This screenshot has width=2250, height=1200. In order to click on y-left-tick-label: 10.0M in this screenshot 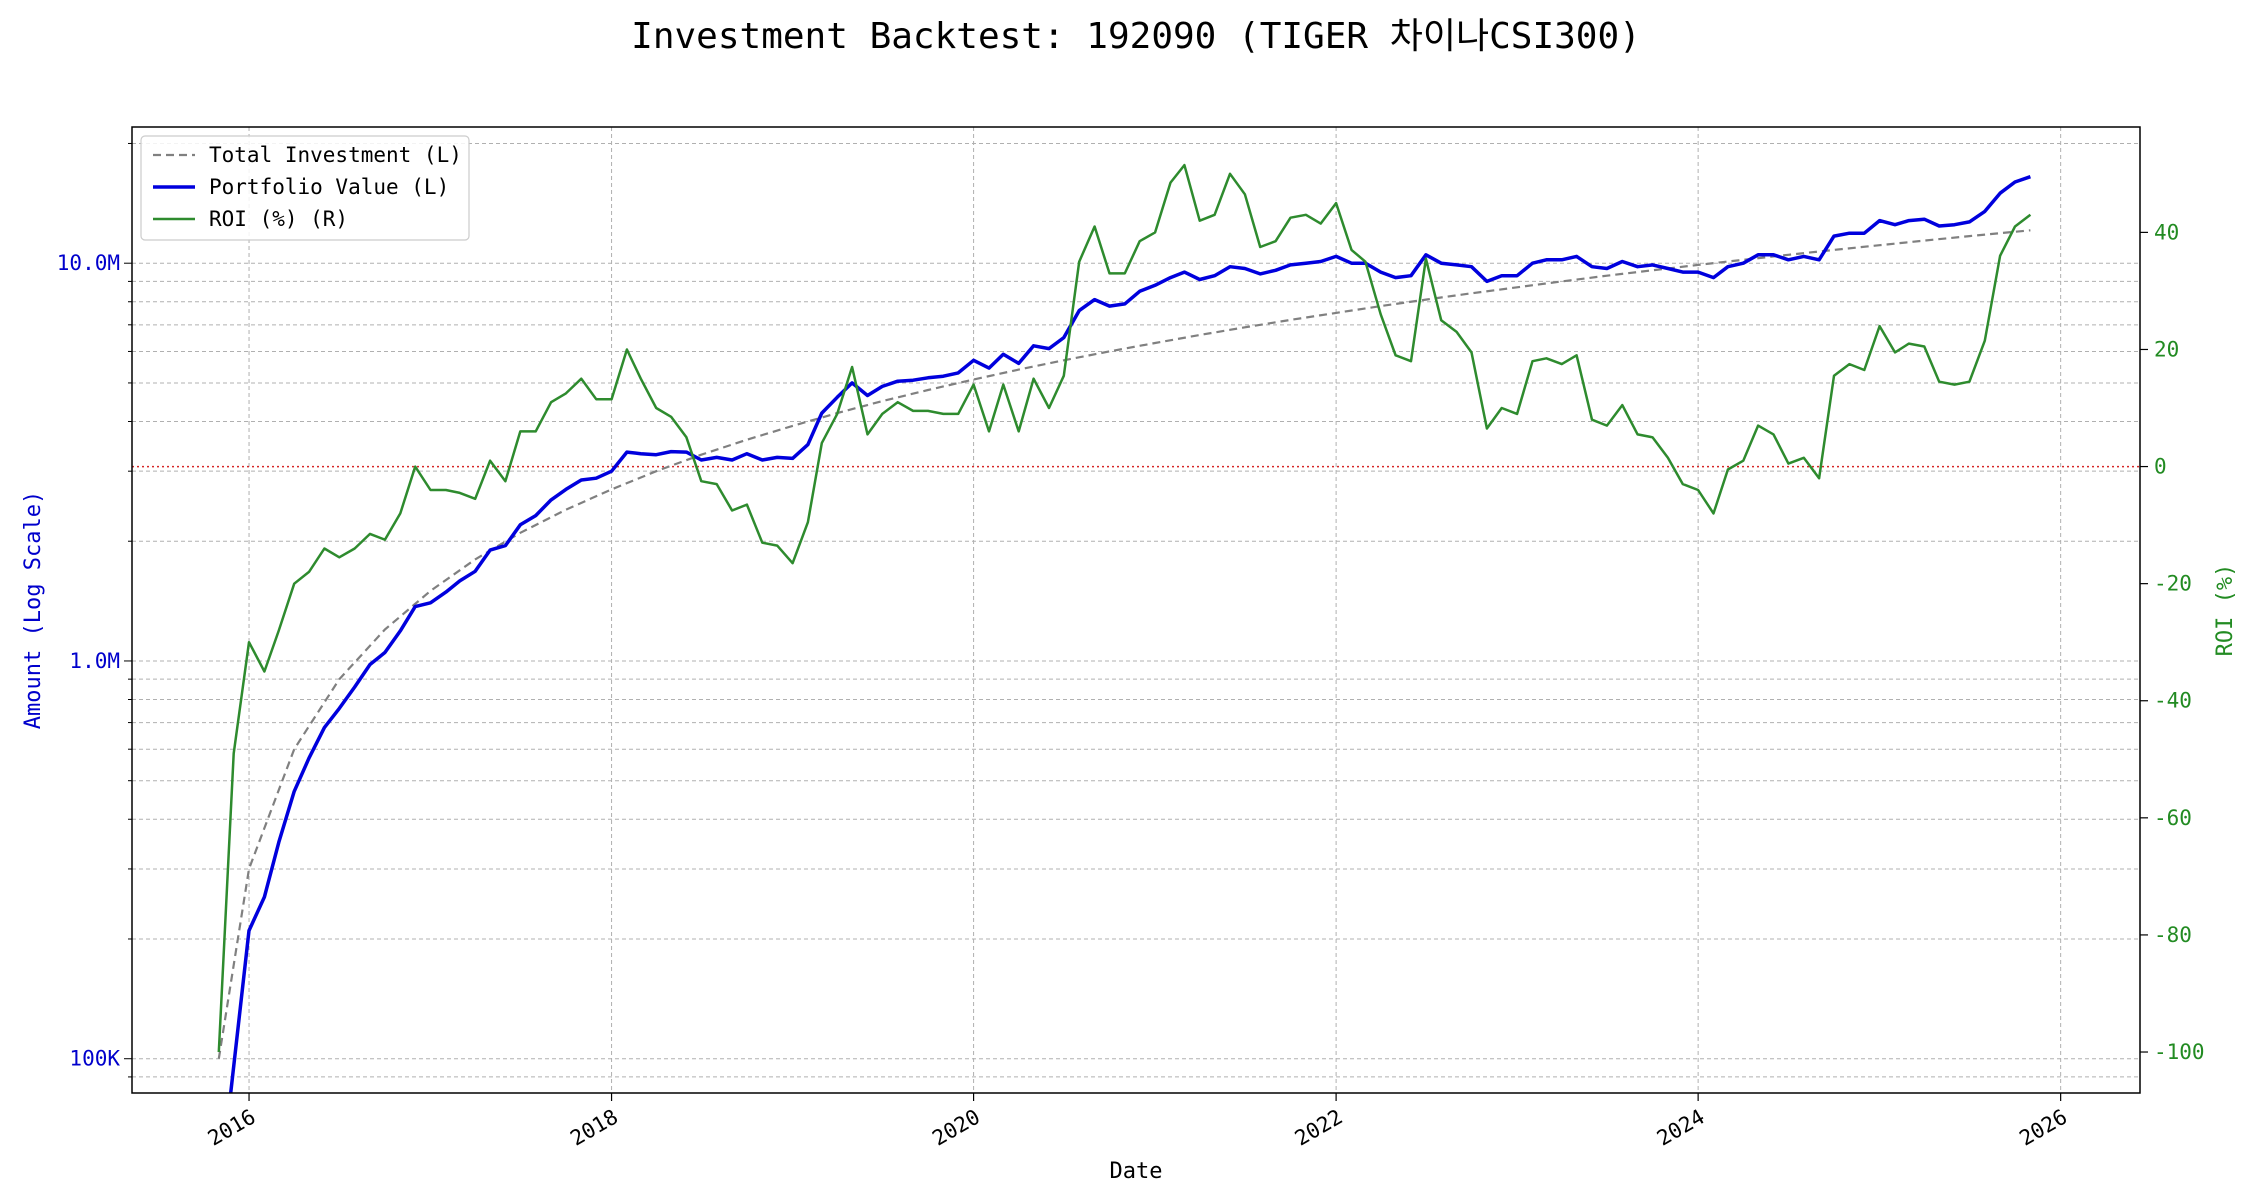, I will do `click(88, 263)`.